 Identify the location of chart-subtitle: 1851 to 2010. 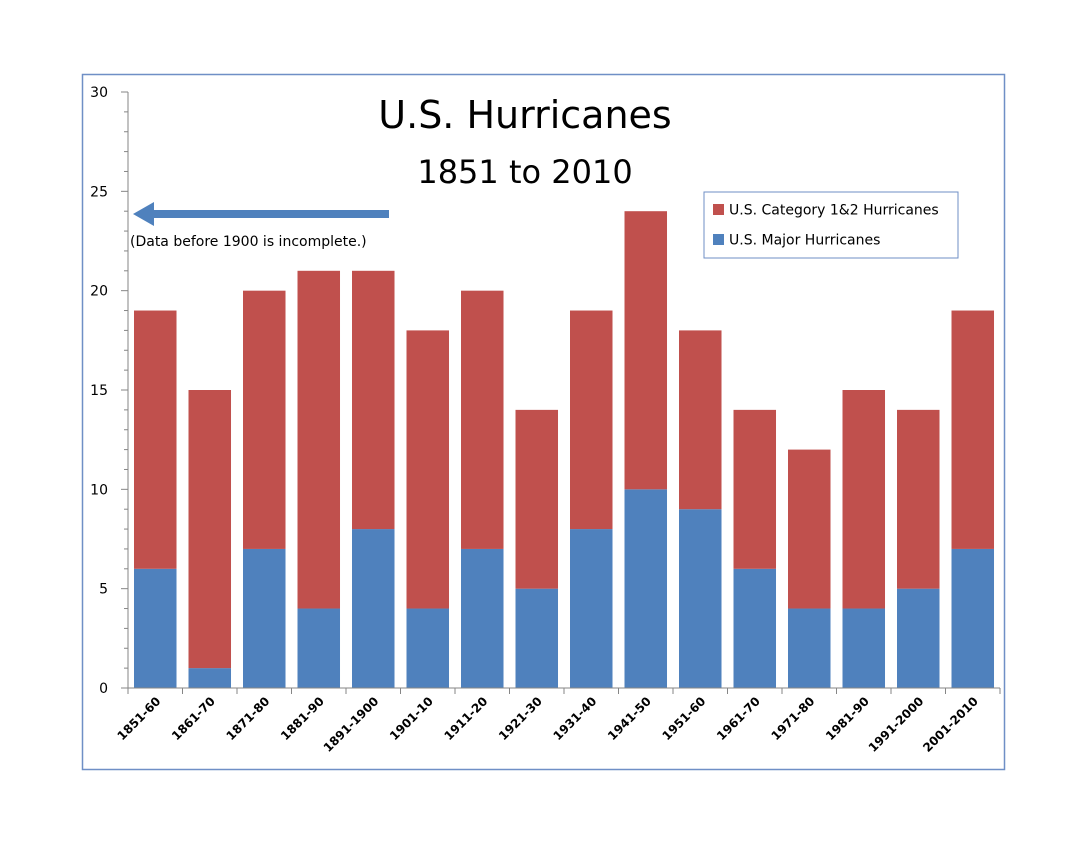
(524, 172).